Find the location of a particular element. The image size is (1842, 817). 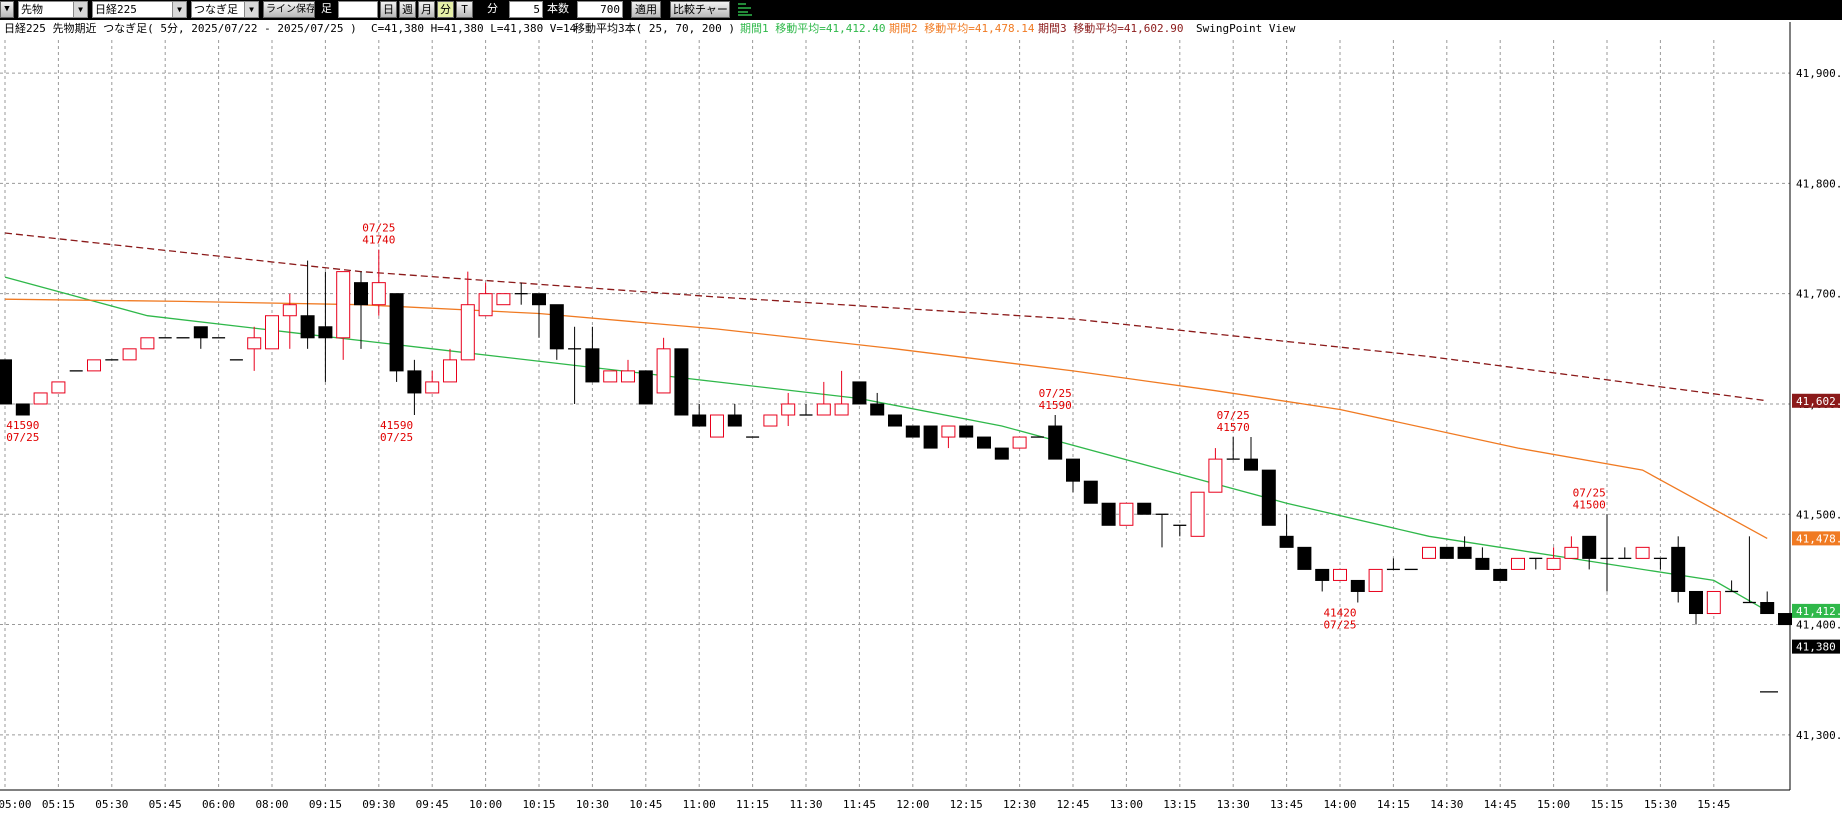

y-tick-label: 41,900. is located at coordinates (1819, 73).